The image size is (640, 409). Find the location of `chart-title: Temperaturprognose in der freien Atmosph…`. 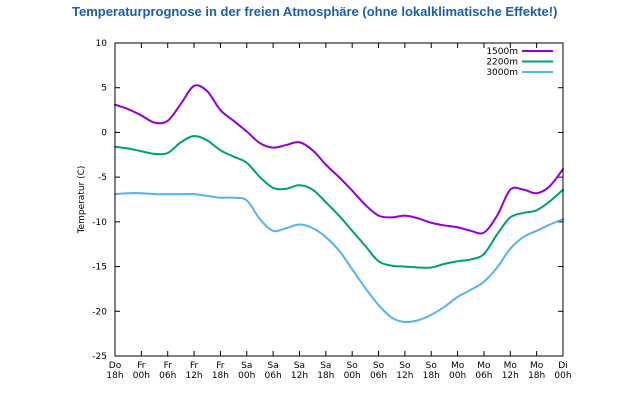

chart-title: Temperaturprognose in der freien Atmosph… is located at coordinates (315, 11).